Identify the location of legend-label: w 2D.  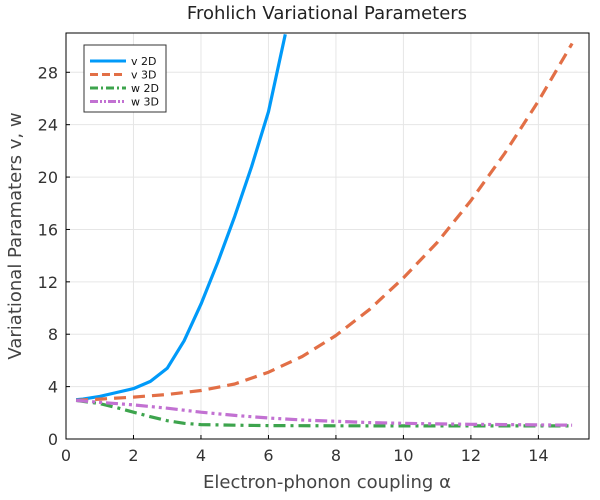
(145, 88).